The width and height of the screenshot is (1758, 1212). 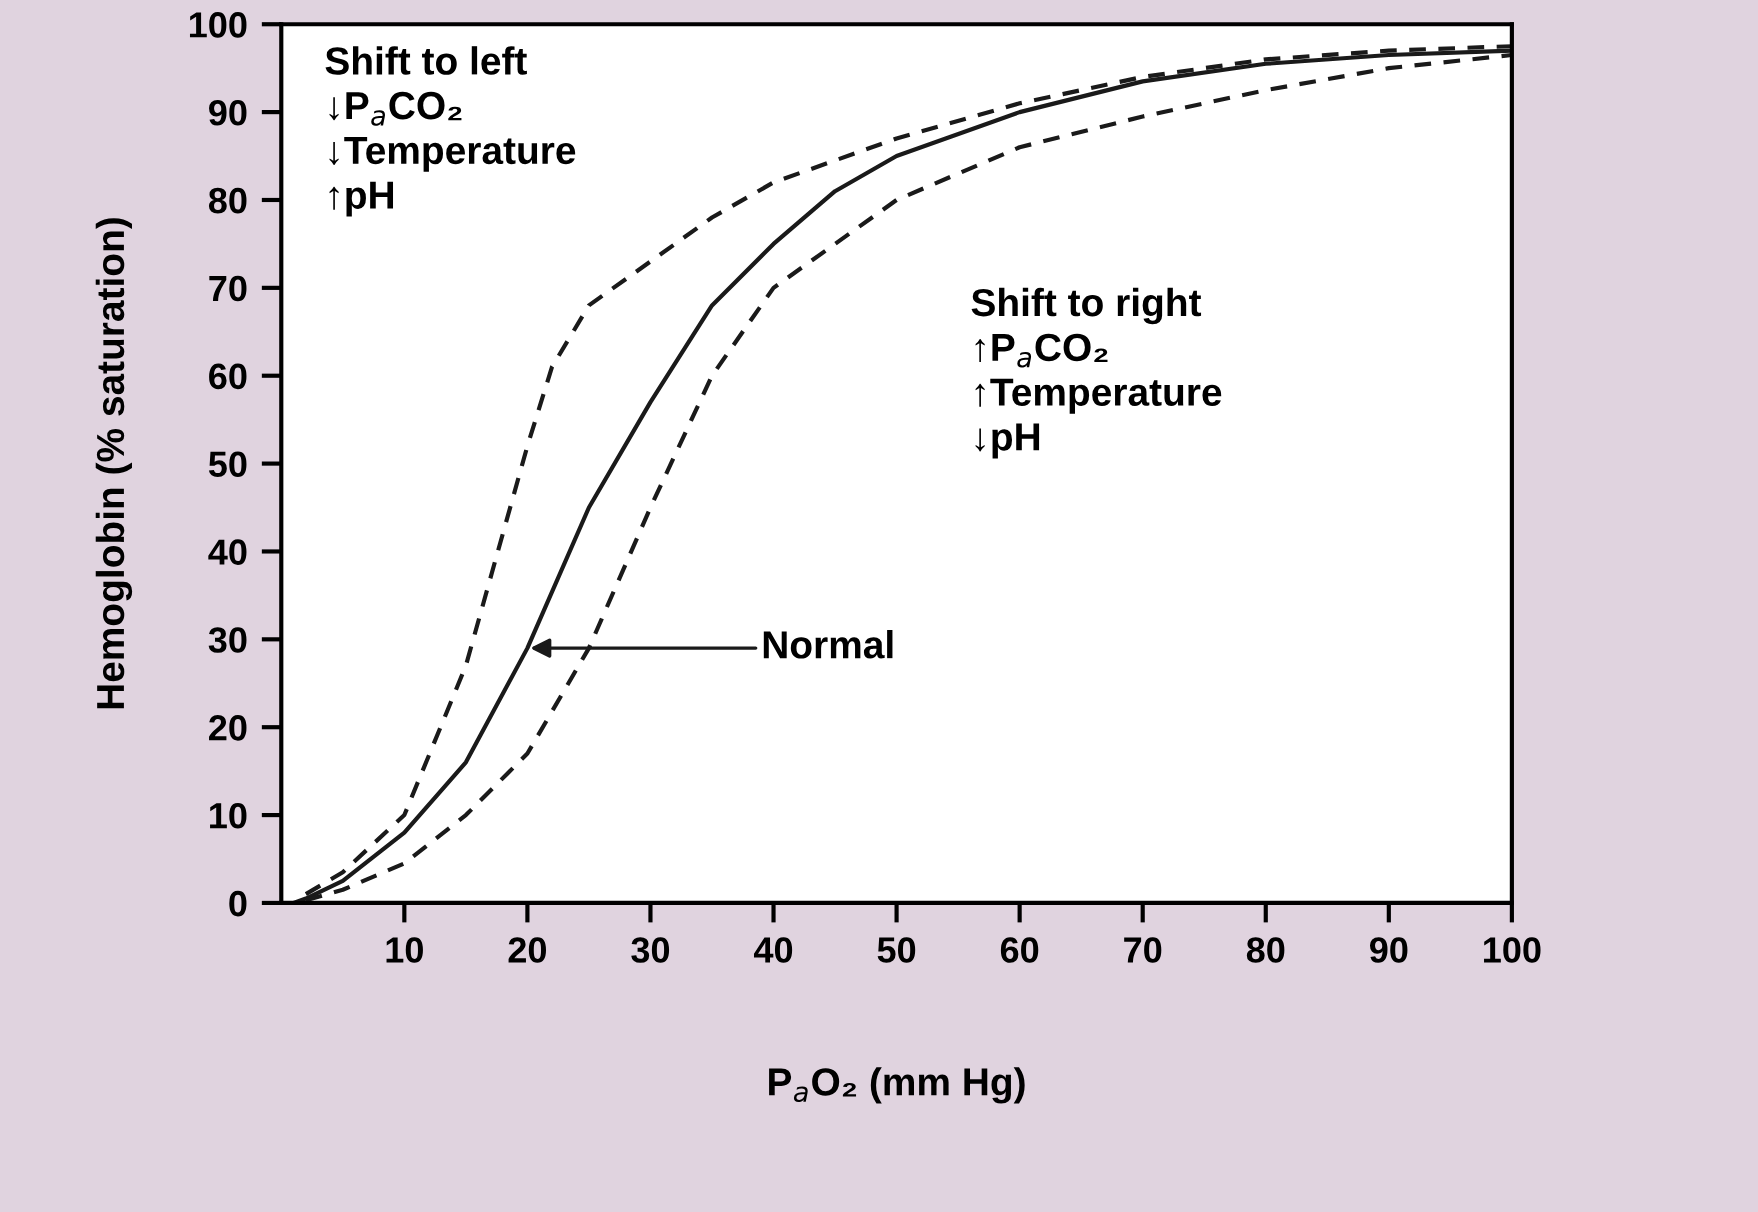 I want to click on x-tick-label: 40, so click(x=773, y=950).